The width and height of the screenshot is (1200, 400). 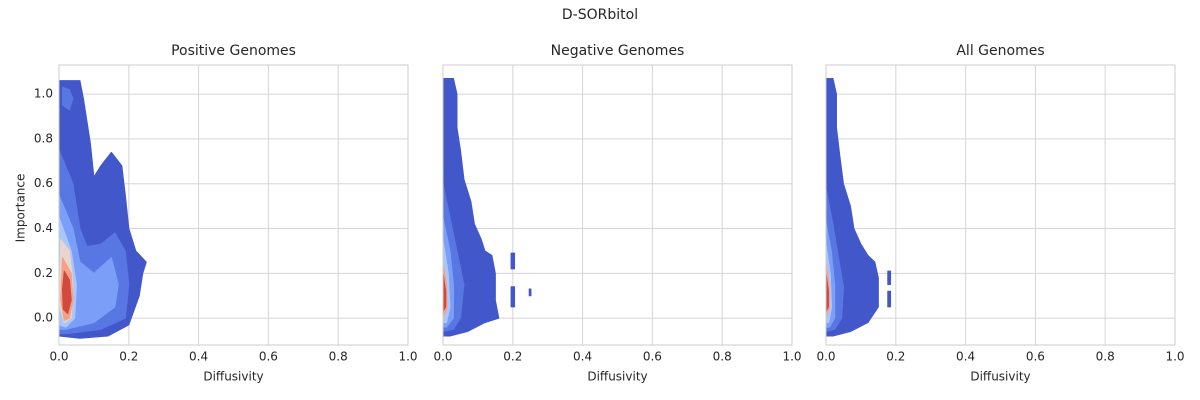 I want to click on y-tick-label: 0.4, so click(x=43, y=228).